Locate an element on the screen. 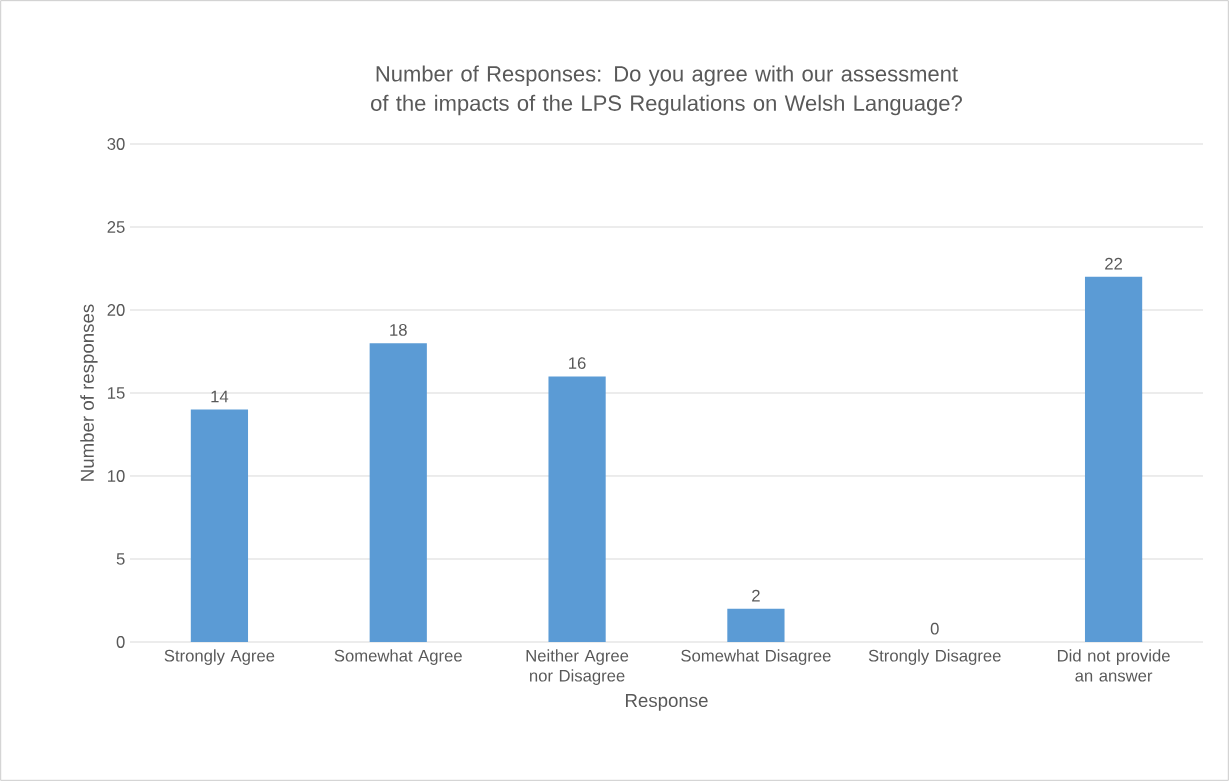  y-tick-label: 5 is located at coordinates (120, 559).